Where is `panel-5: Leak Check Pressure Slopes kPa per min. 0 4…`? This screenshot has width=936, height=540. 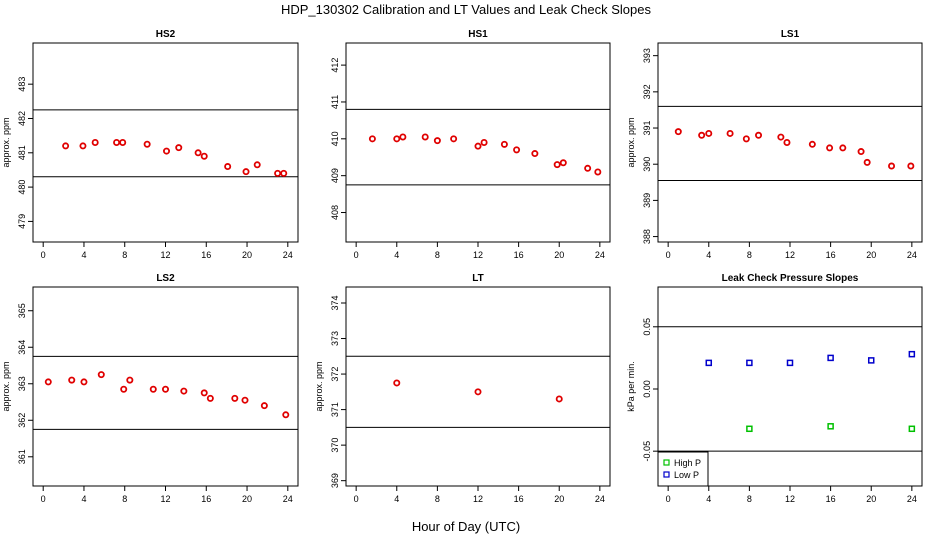 panel-5: Leak Check Pressure Slopes kPa per min. 0 4… is located at coordinates (774, 388).